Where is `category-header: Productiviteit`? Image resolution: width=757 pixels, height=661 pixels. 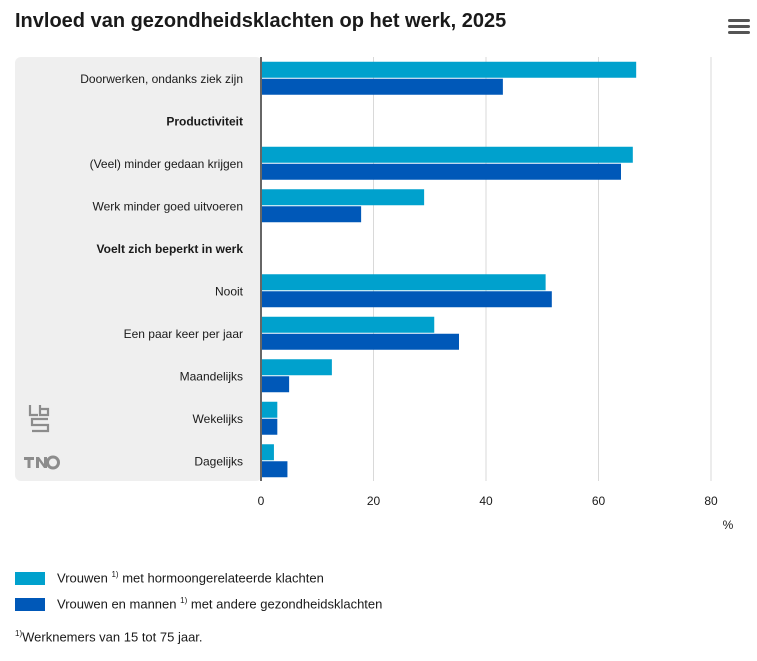
category-header: Productiviteit is located at coordinates (204, 121).